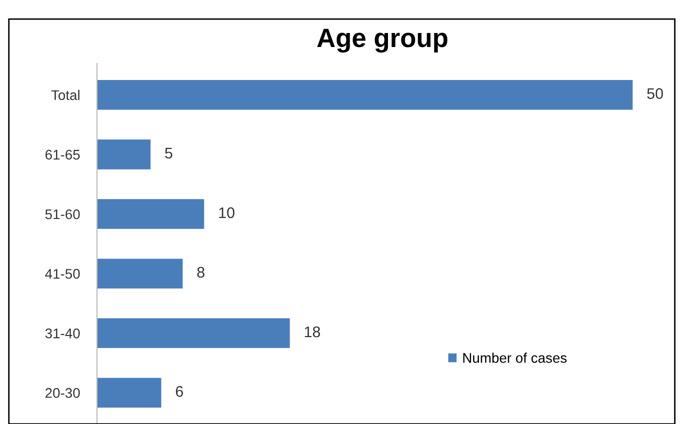 This screenshot has height=424, width=683. I want to click on data-label: 5, so click(168, 153).